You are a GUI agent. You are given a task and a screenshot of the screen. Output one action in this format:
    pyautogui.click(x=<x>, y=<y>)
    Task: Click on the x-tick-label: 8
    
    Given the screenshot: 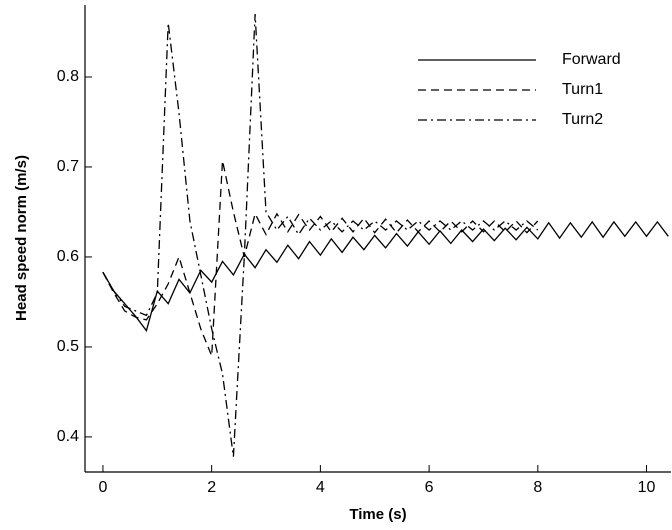 What is the action you would take?
    pyautogui.click(x=537, y=487)
    